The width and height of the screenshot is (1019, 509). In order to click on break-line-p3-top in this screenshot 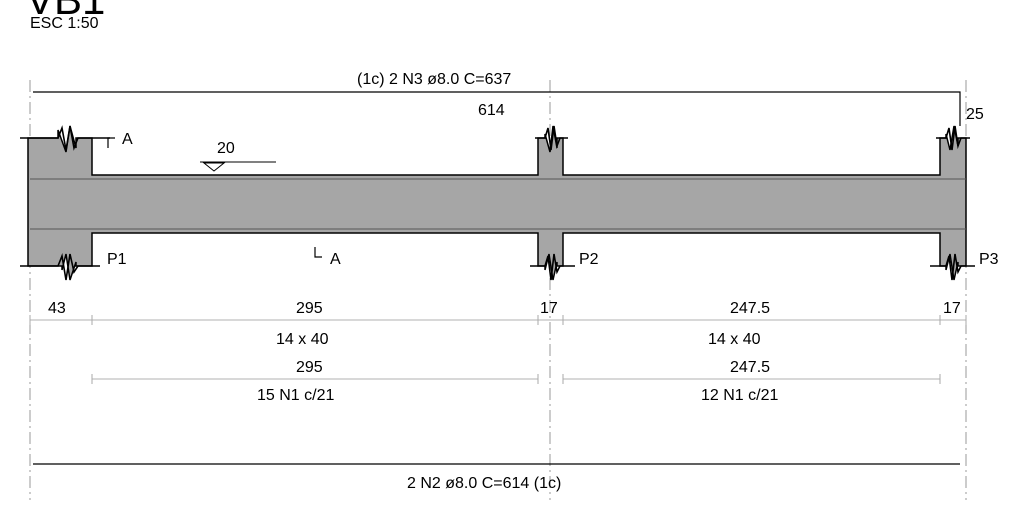, I will do `click(953, 138)`.